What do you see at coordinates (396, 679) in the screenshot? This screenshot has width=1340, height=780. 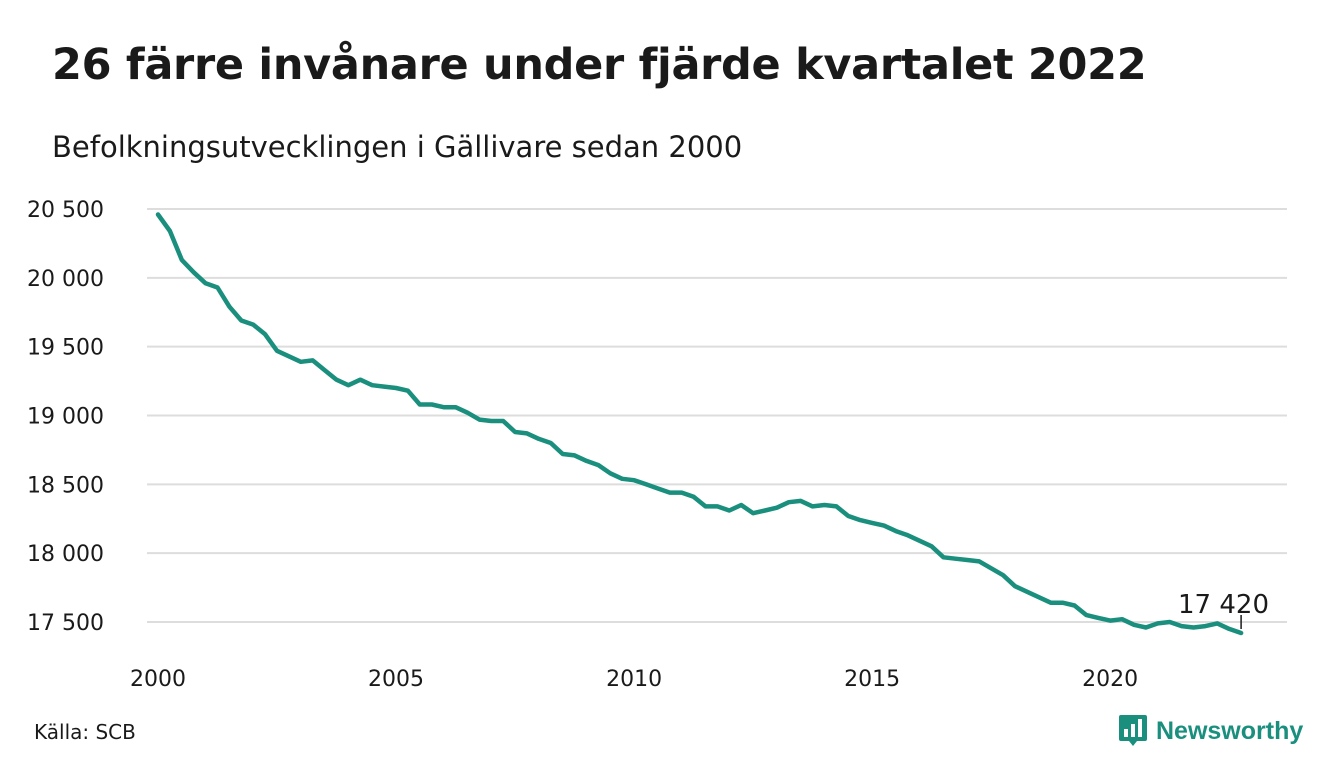 I see `x-tick-label: 2005` at bounding box center [396, 679].